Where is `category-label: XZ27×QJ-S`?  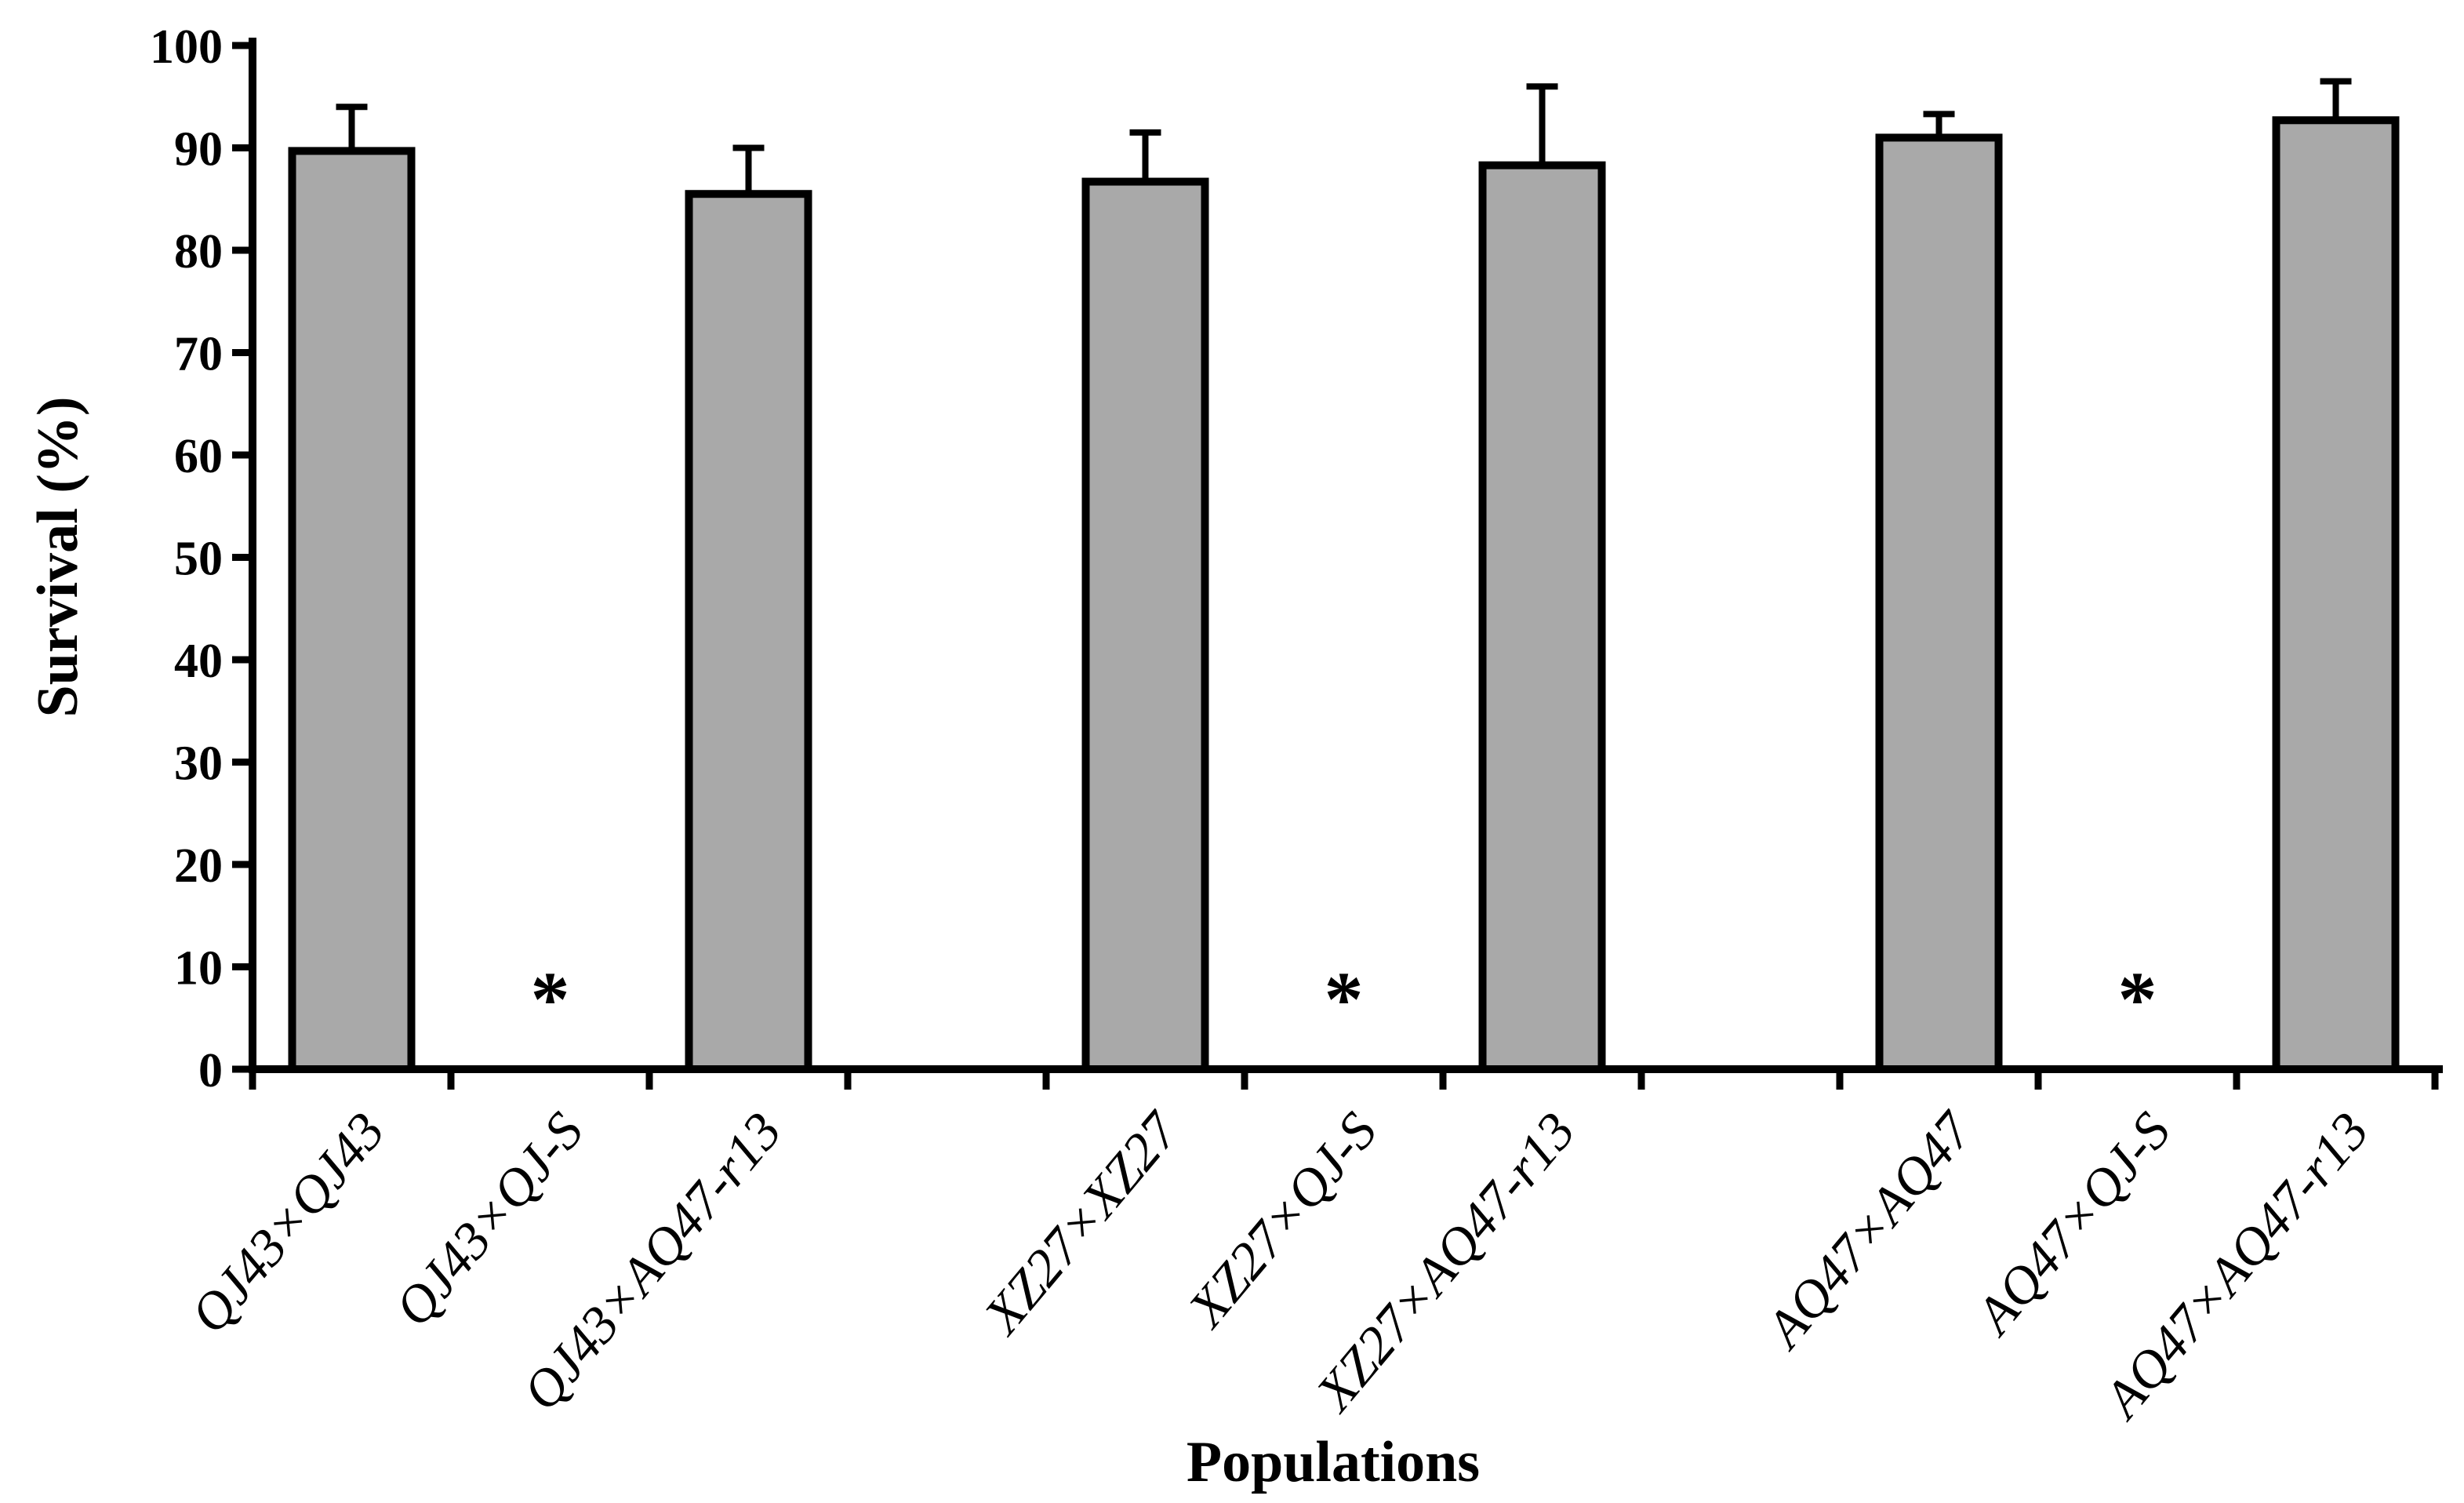
category-label: XZ27×QJ-S is located at coordinates (1281, 1220).